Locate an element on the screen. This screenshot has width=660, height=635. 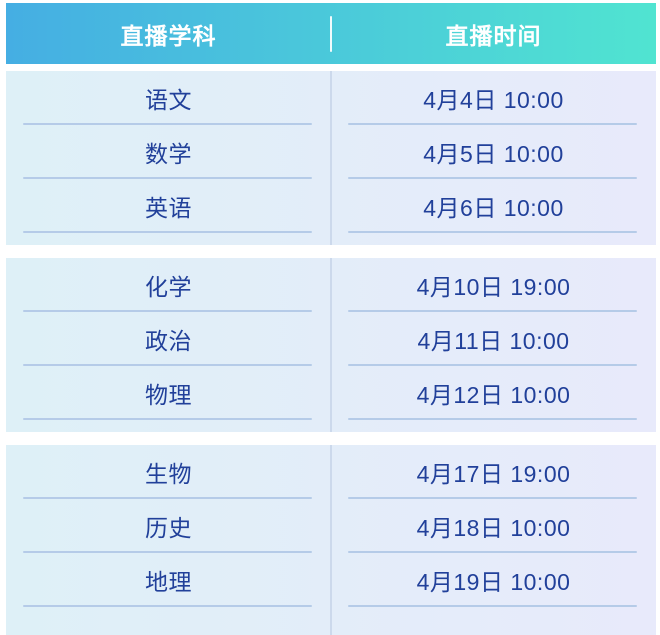
table-row: 语文 4月4日 10:00 is located at coordinates (331, 98).